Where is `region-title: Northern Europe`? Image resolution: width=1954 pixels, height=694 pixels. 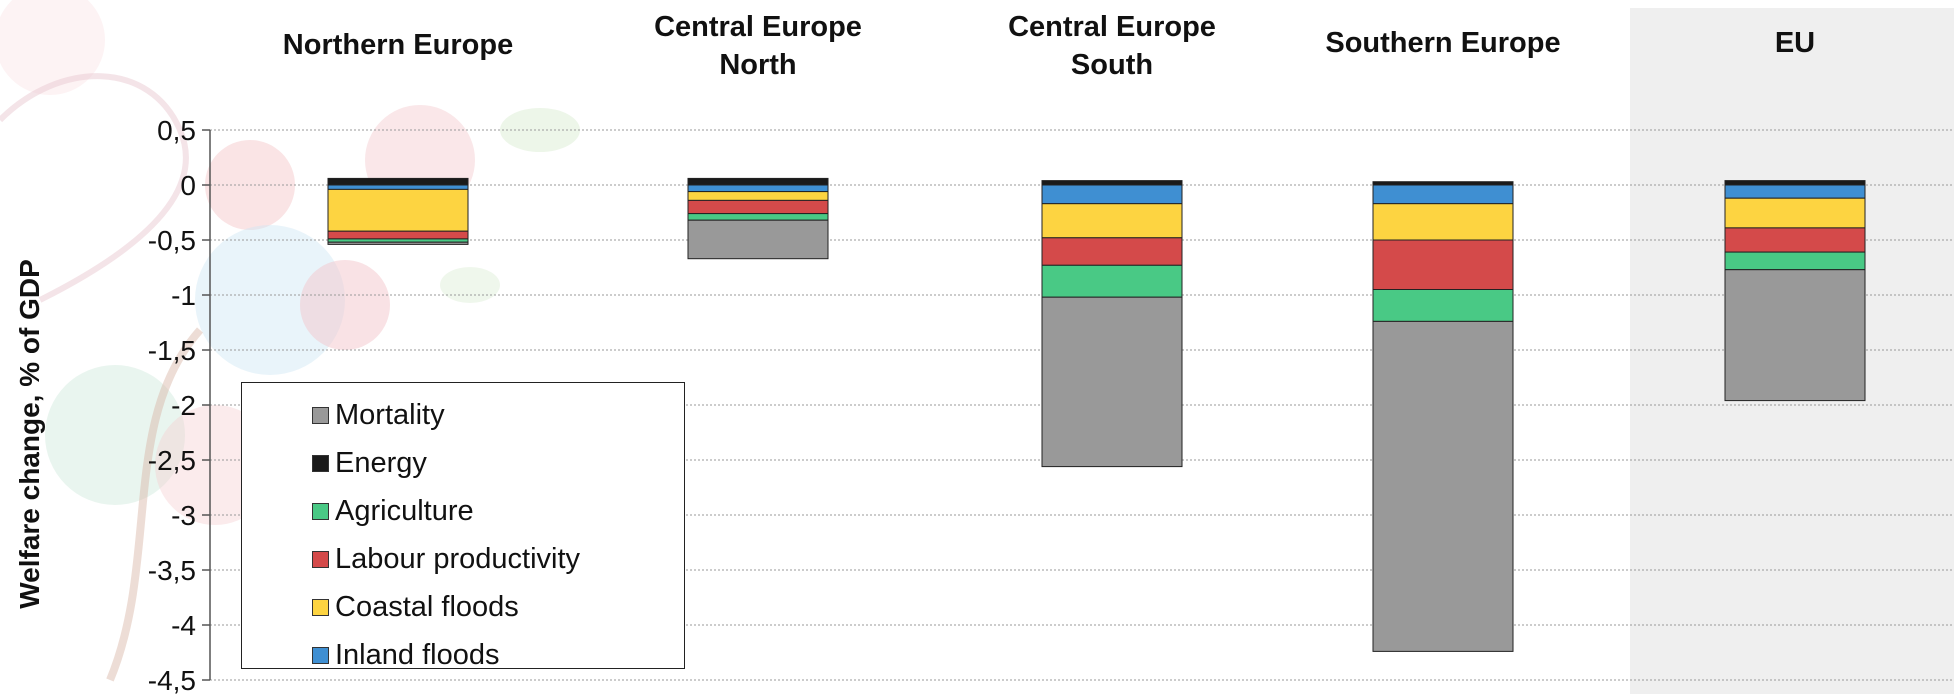
region-title: Northern Europe is located at coordinates (398, 45).